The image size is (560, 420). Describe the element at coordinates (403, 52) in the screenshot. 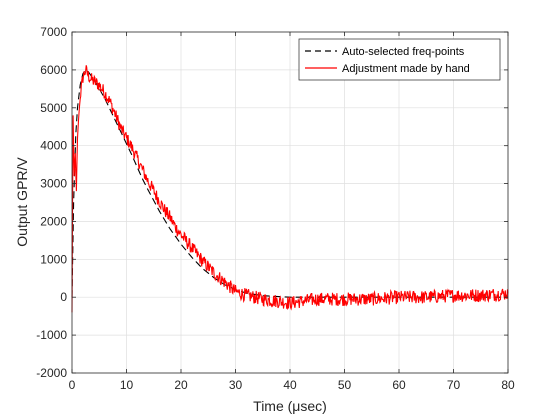

I see `legend-label-auto-selected: Auto-selected freq-points` at that location.